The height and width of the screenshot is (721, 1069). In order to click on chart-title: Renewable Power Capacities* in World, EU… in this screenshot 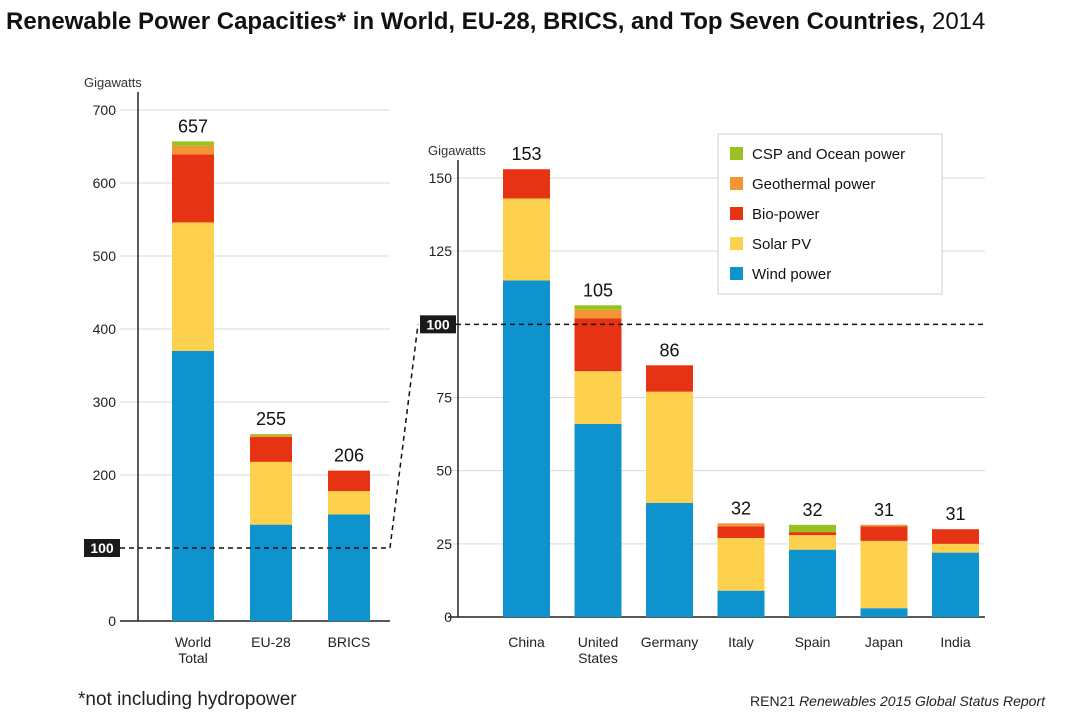, I will do `click(495, 22)`.